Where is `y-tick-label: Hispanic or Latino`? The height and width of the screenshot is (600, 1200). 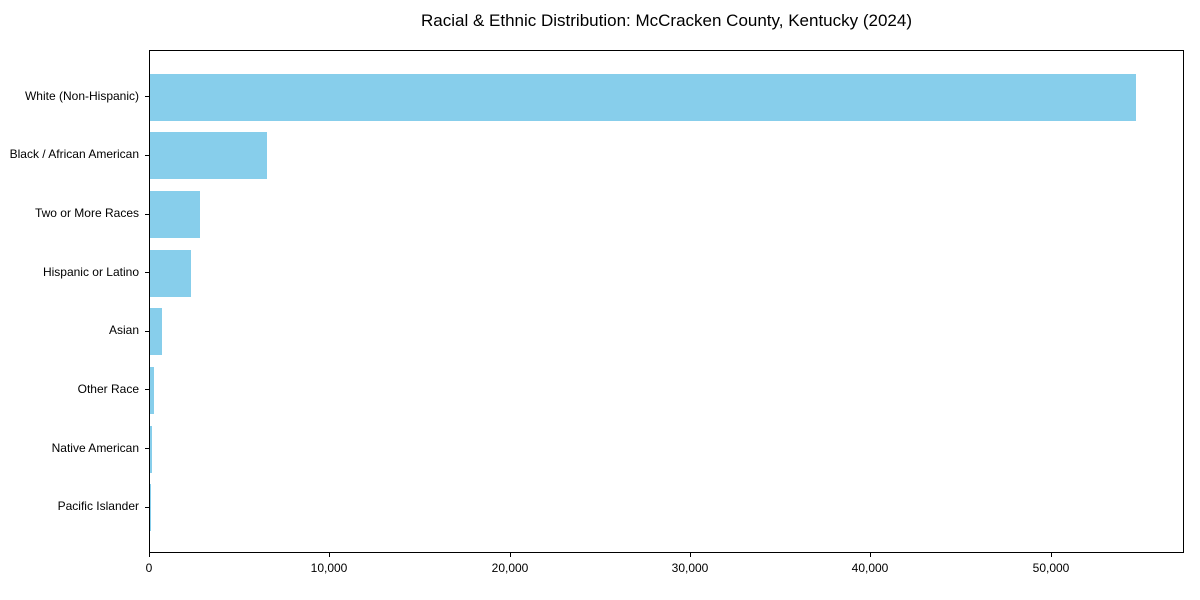 y-tick-label: Hispanic or Latino is located at coordinates (90, 272).